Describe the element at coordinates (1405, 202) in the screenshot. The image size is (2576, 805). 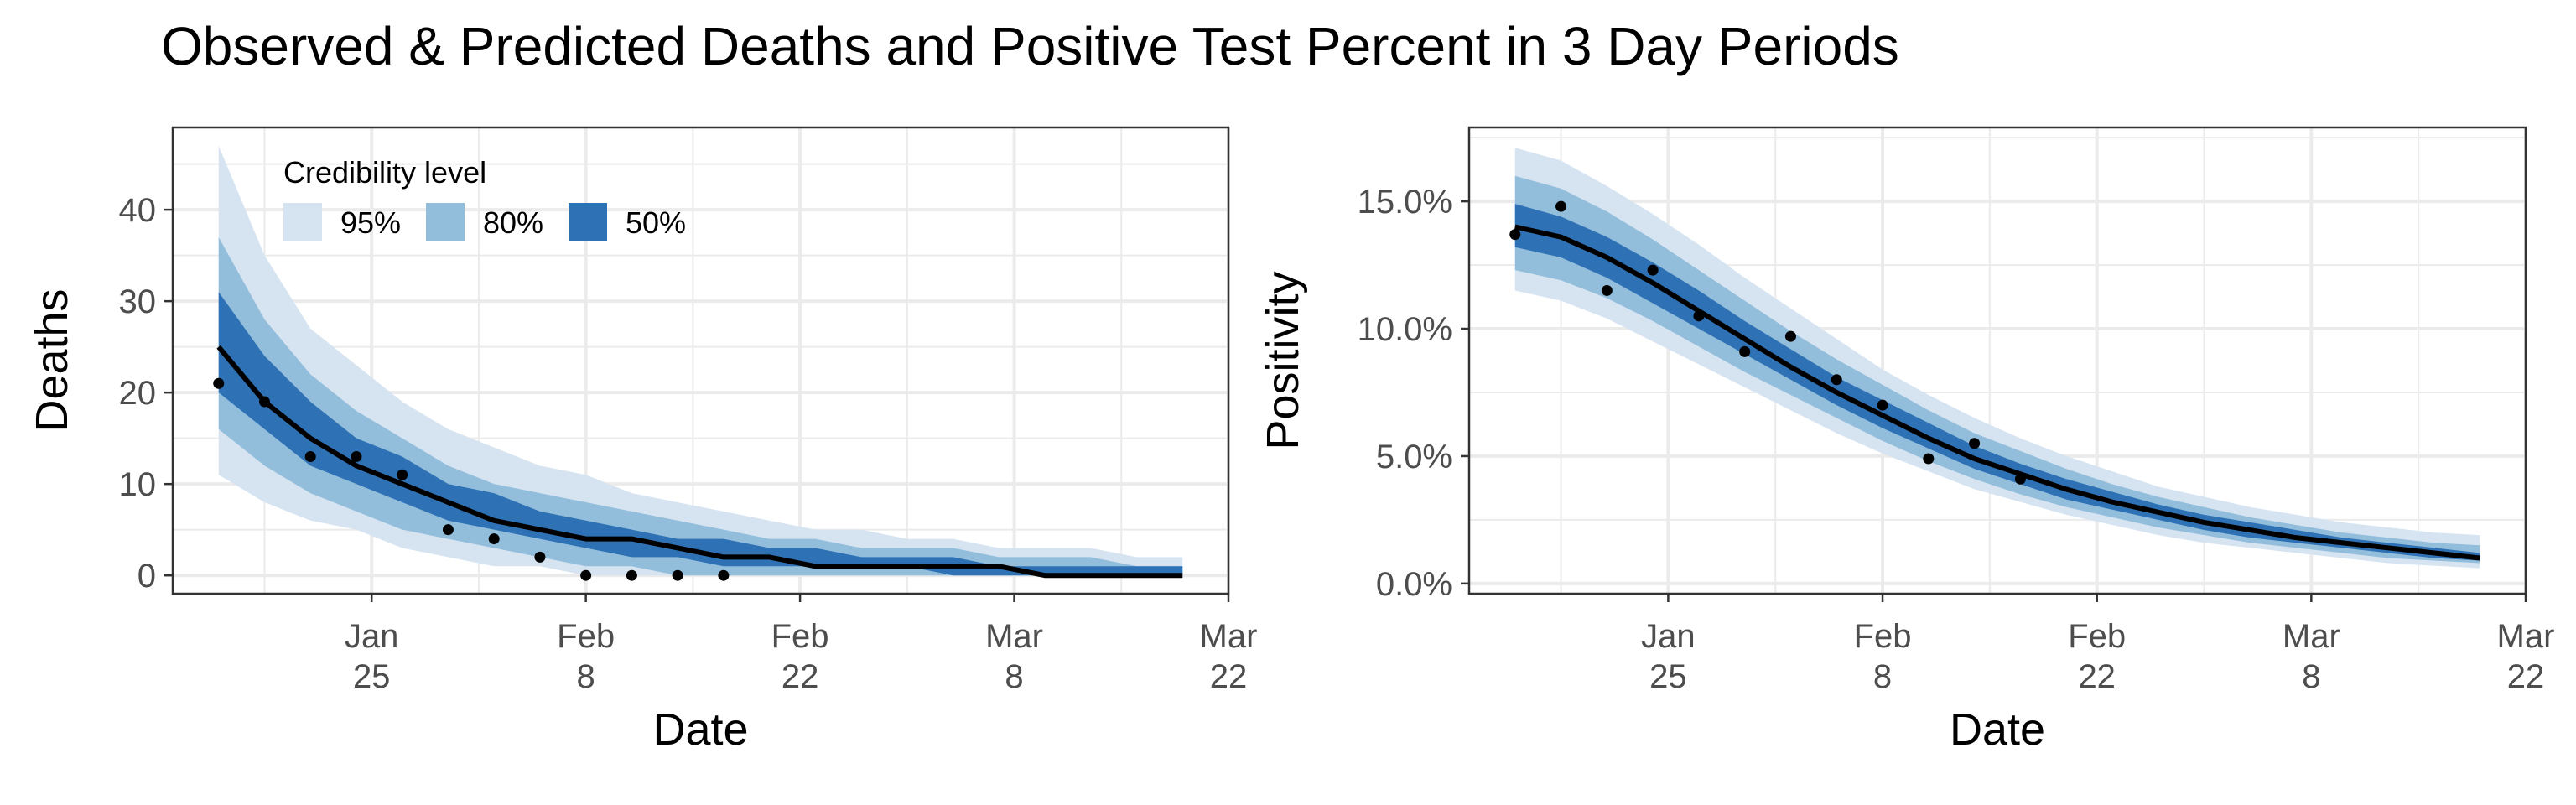
I see `y-tick-label: 15.0%` at that location.